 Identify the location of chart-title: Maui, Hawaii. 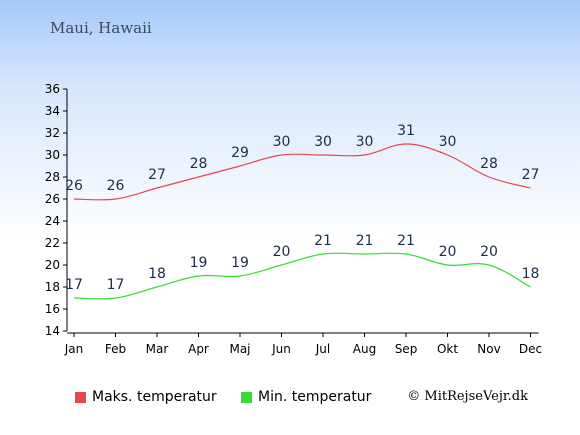
(101, 28).